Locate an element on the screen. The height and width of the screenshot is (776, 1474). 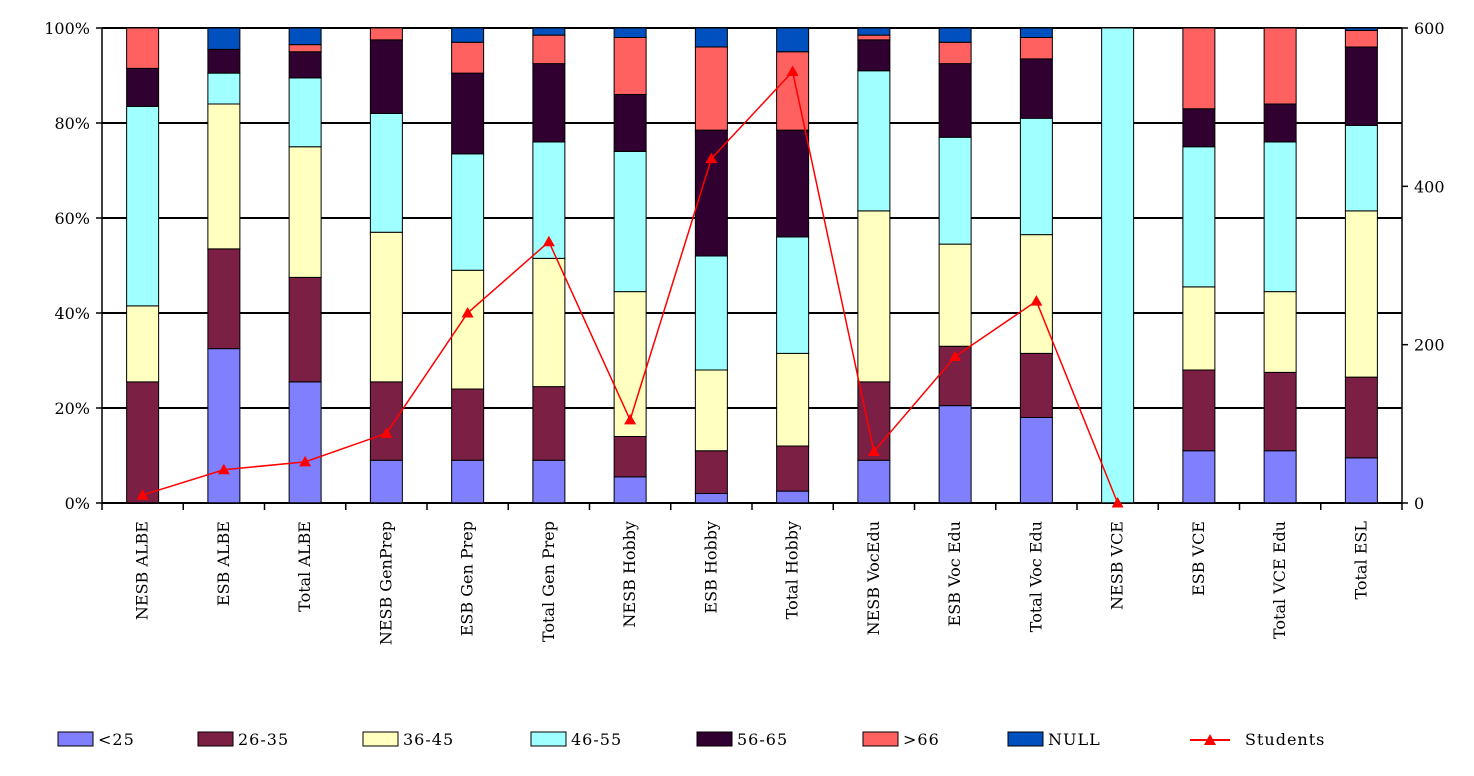
y2-tick-label: 0 is located at coordinates (1419, 503).